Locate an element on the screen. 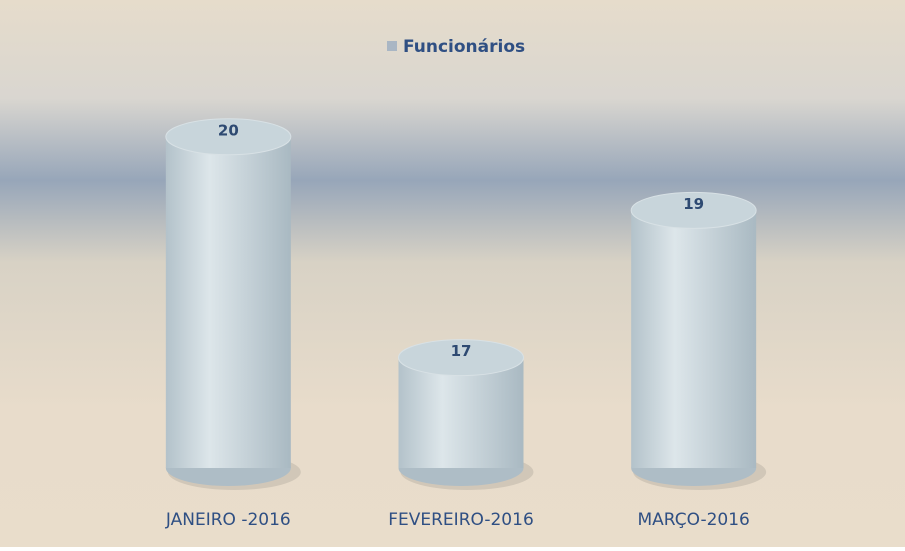 The image size is (905, 551). value-label: 19 is located at coordinates (693, 204).